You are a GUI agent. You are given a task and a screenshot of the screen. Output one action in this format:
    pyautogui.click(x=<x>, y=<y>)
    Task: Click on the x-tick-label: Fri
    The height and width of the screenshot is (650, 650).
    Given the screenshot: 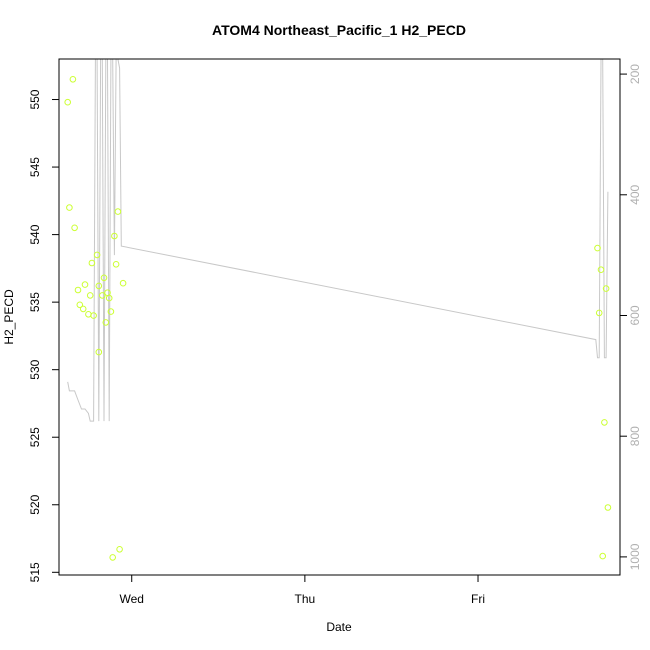 What is the action you would take?
    pyautogui.click(x=478, y=599)
    